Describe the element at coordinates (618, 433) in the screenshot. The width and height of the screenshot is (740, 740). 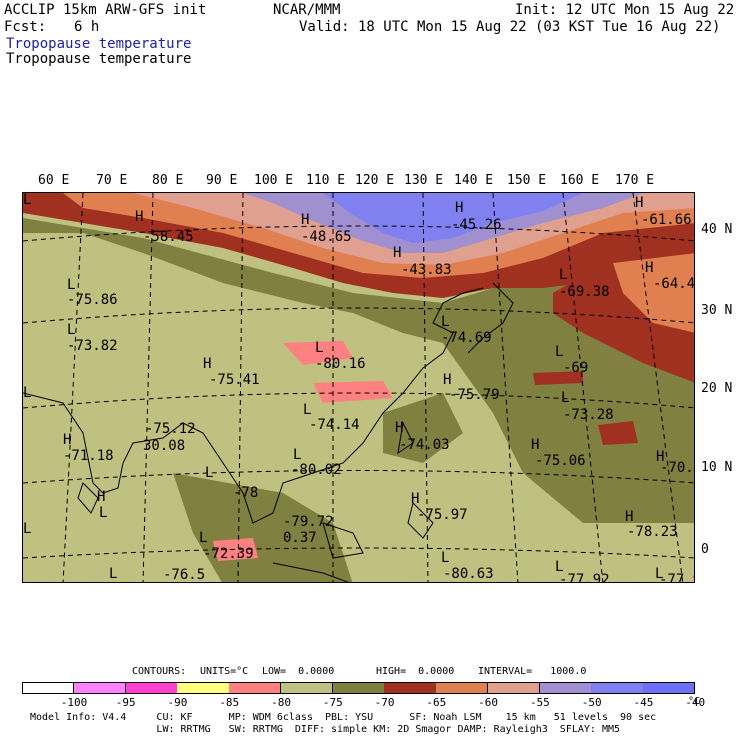
I see `field-red-patch` at that location.